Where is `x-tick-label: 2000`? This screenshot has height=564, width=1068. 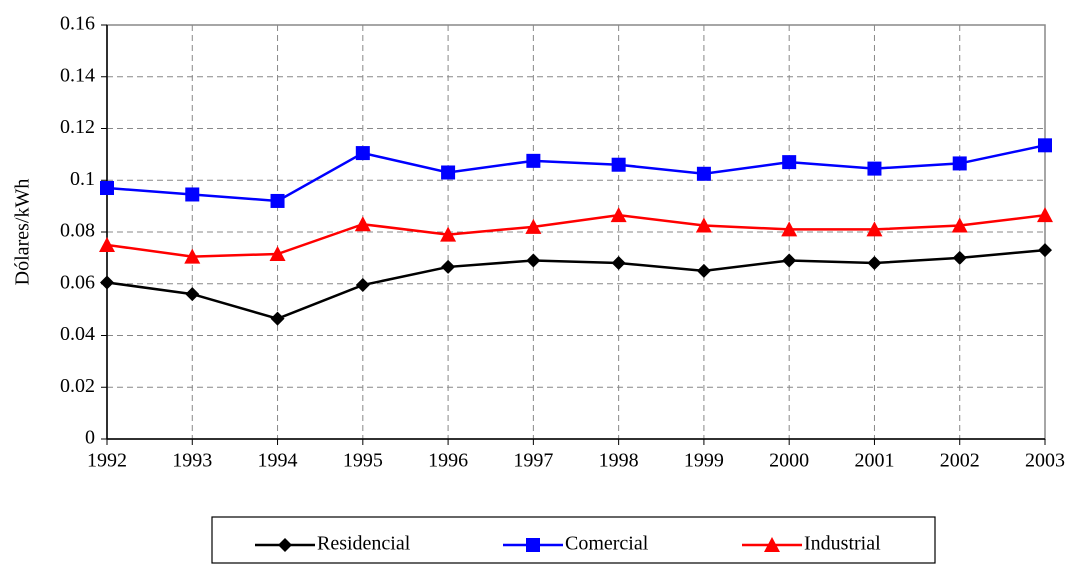
x-tick-label: 2000 is located at coordinates (789, 461).